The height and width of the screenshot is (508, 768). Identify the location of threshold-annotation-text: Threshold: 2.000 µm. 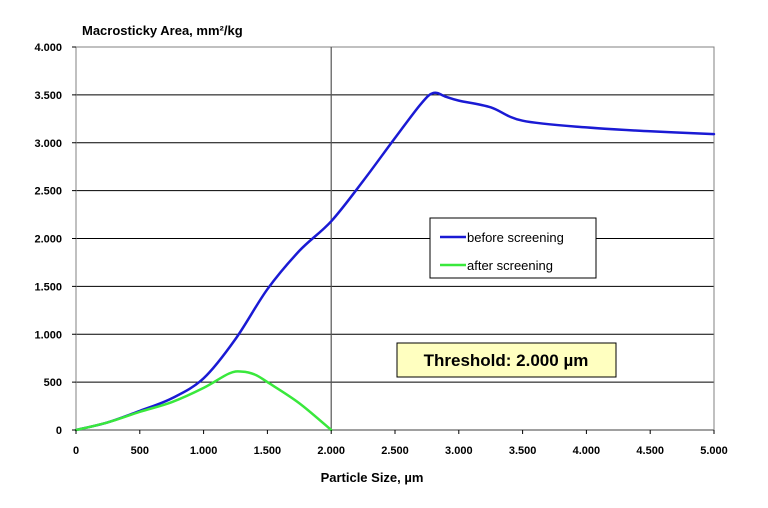
(506, 360).